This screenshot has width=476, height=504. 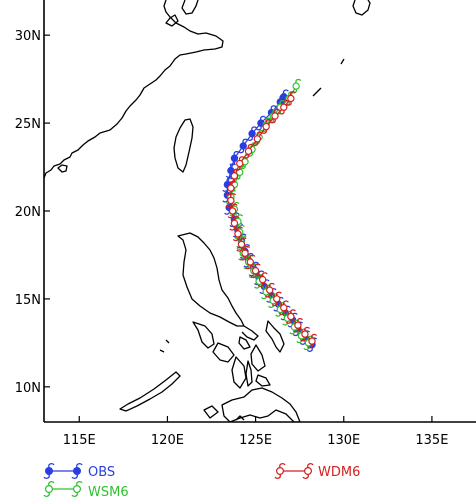 I want to click on coastline-north, so click(x=172, y=20).